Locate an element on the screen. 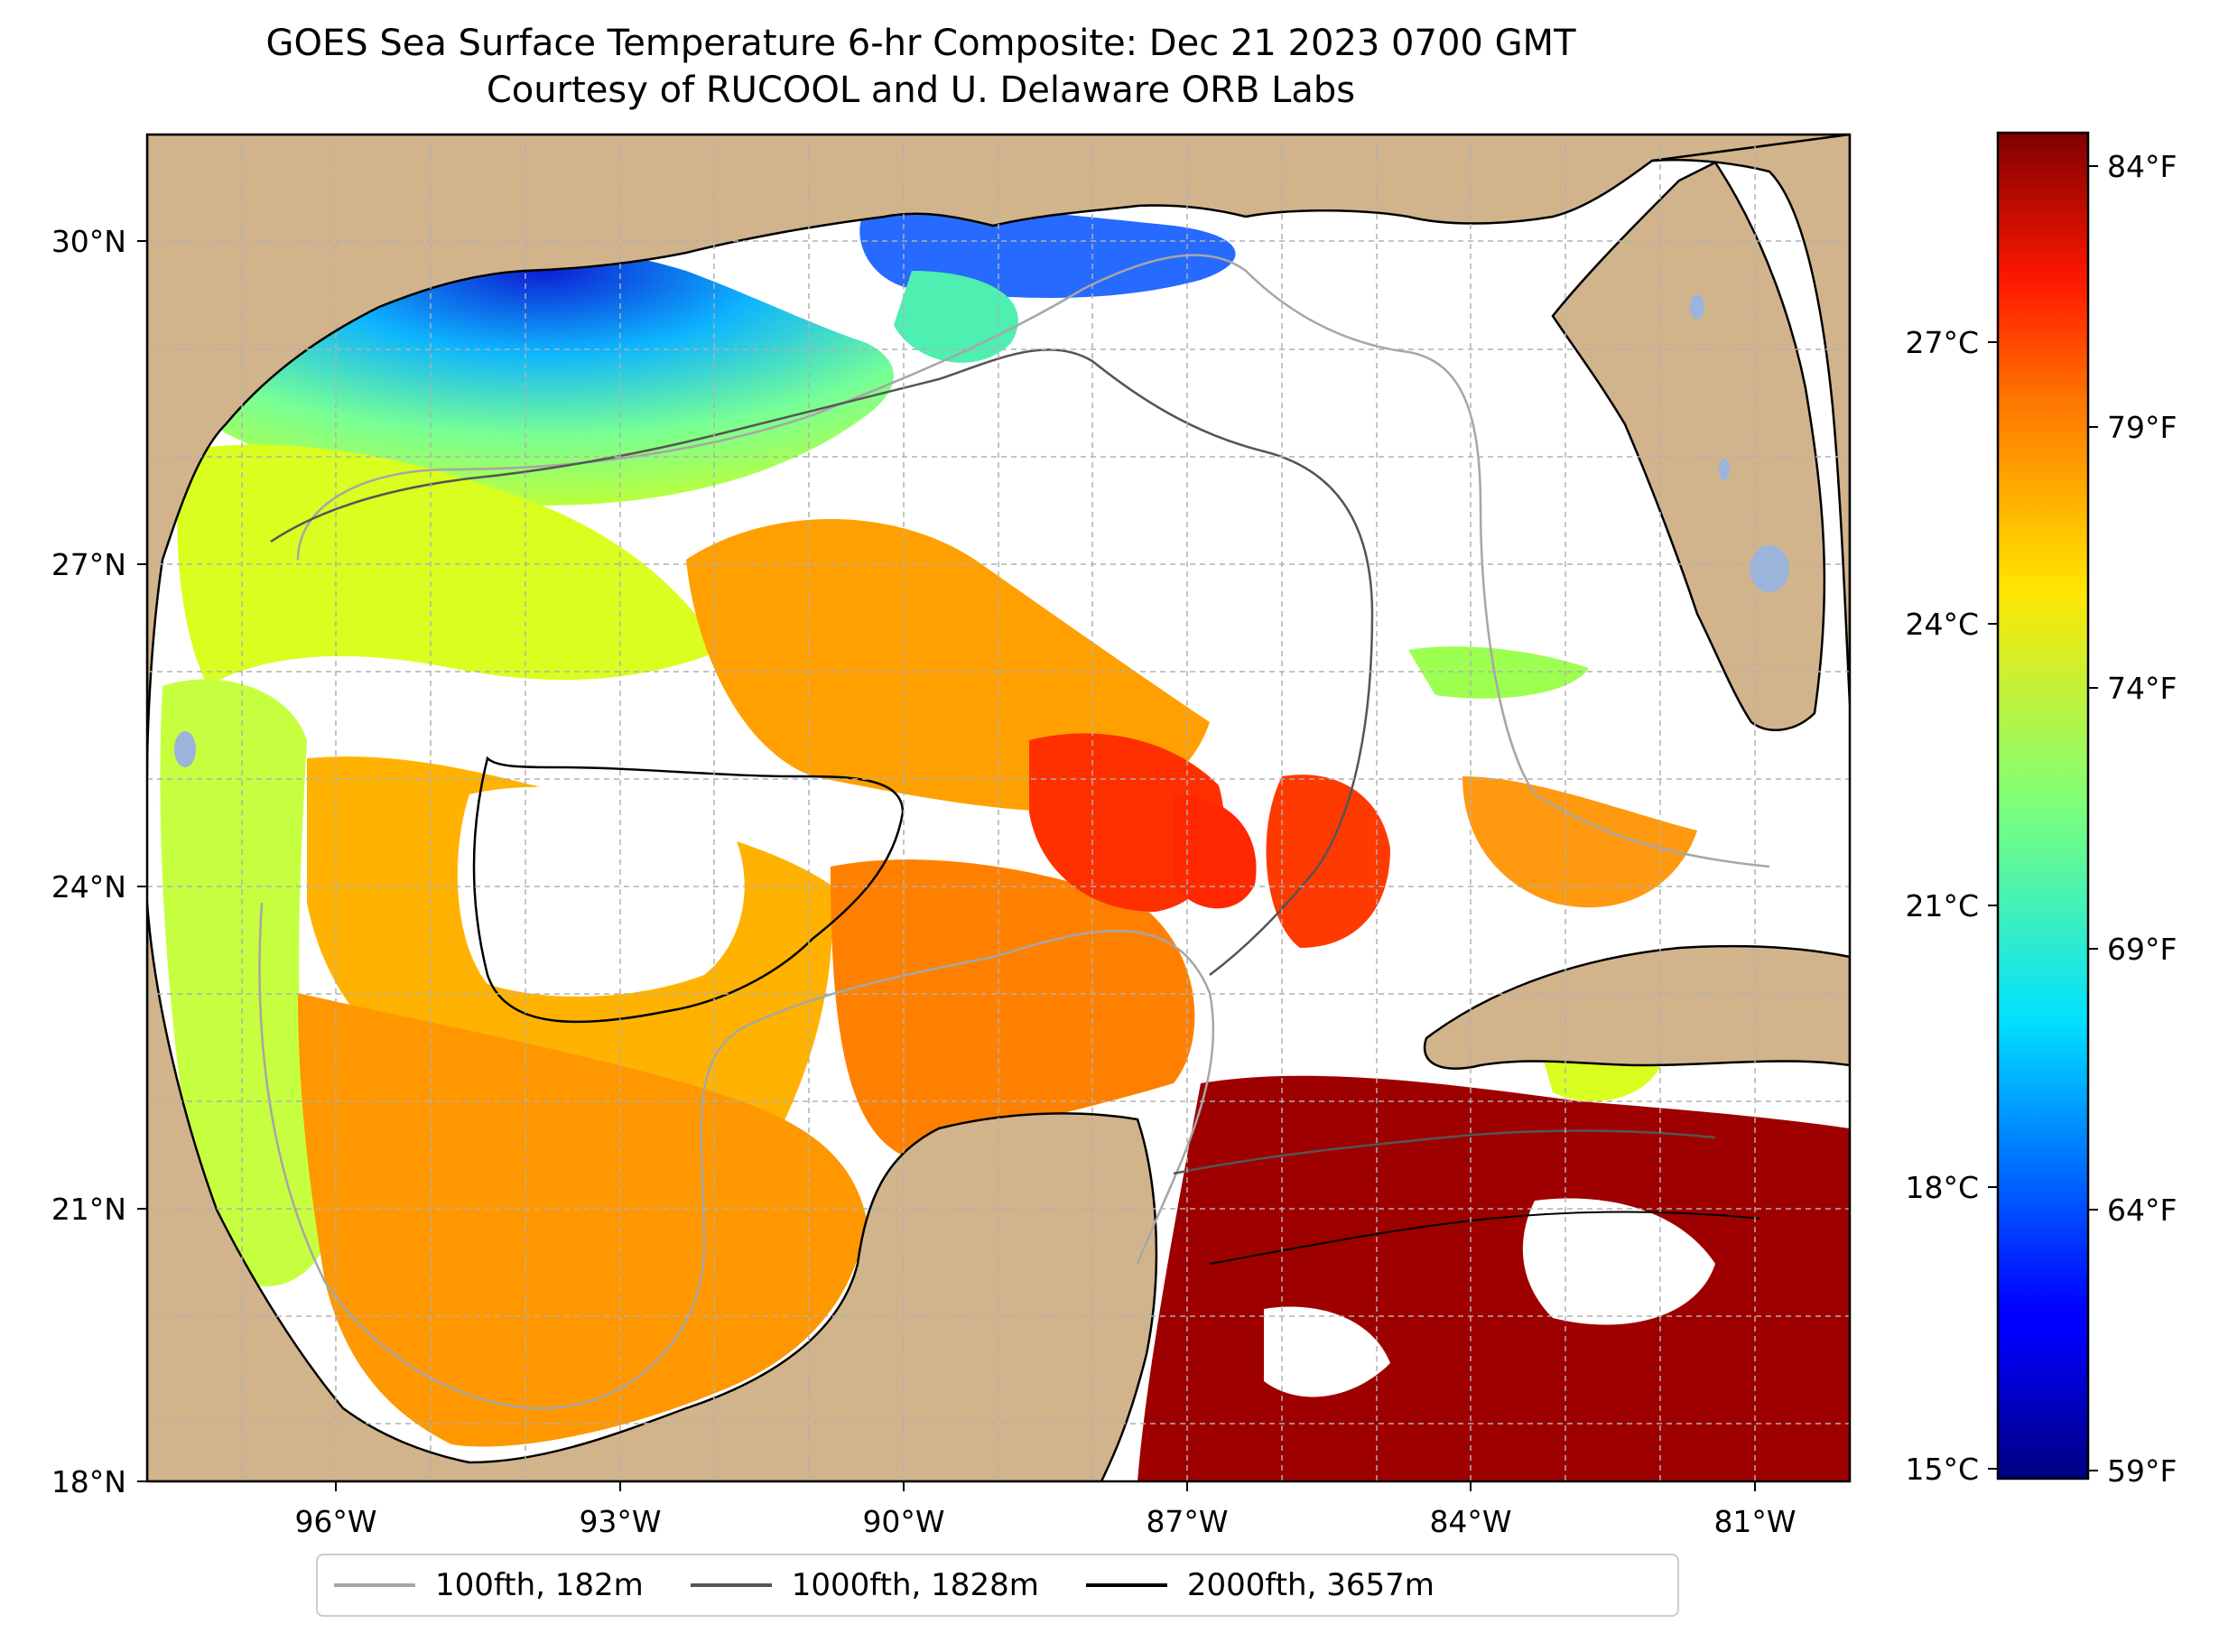 This screenshot has width=2219, height=1652. lat-label: 21°N is located at coordinates (88, 1209).